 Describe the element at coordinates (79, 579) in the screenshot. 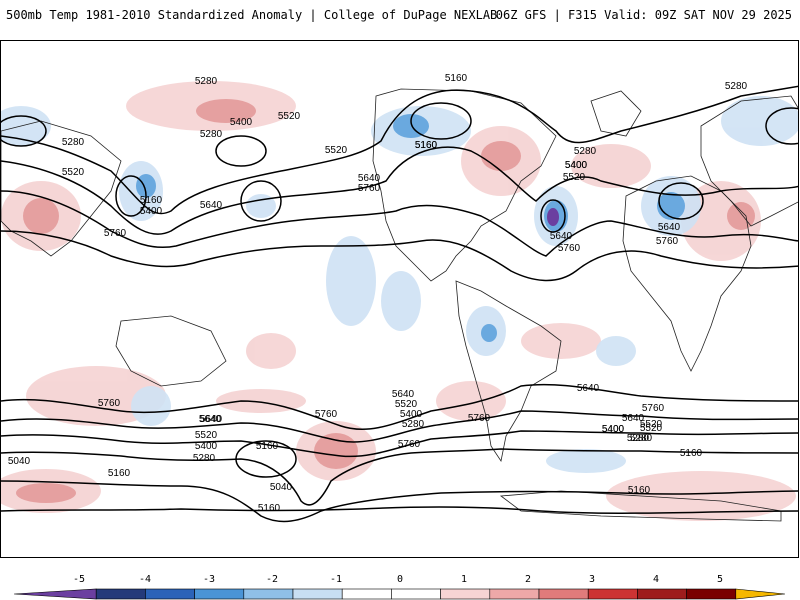

I see `colorbar-tick: -5` at that location.